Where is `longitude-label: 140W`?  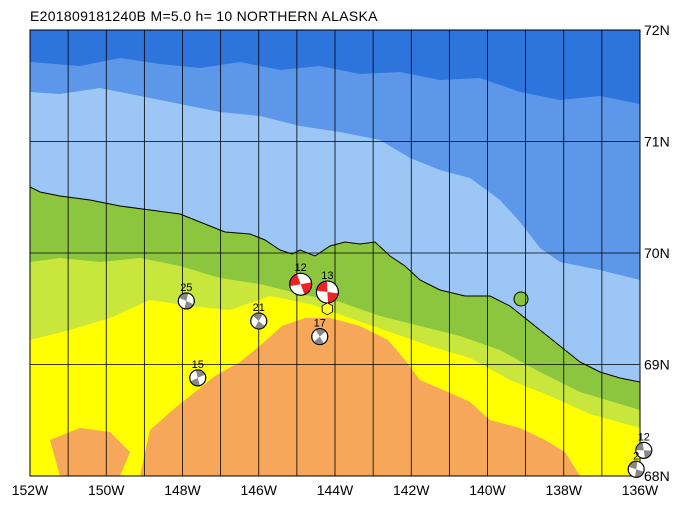
longitude-label: 140W is located at coordinates (487, 490).